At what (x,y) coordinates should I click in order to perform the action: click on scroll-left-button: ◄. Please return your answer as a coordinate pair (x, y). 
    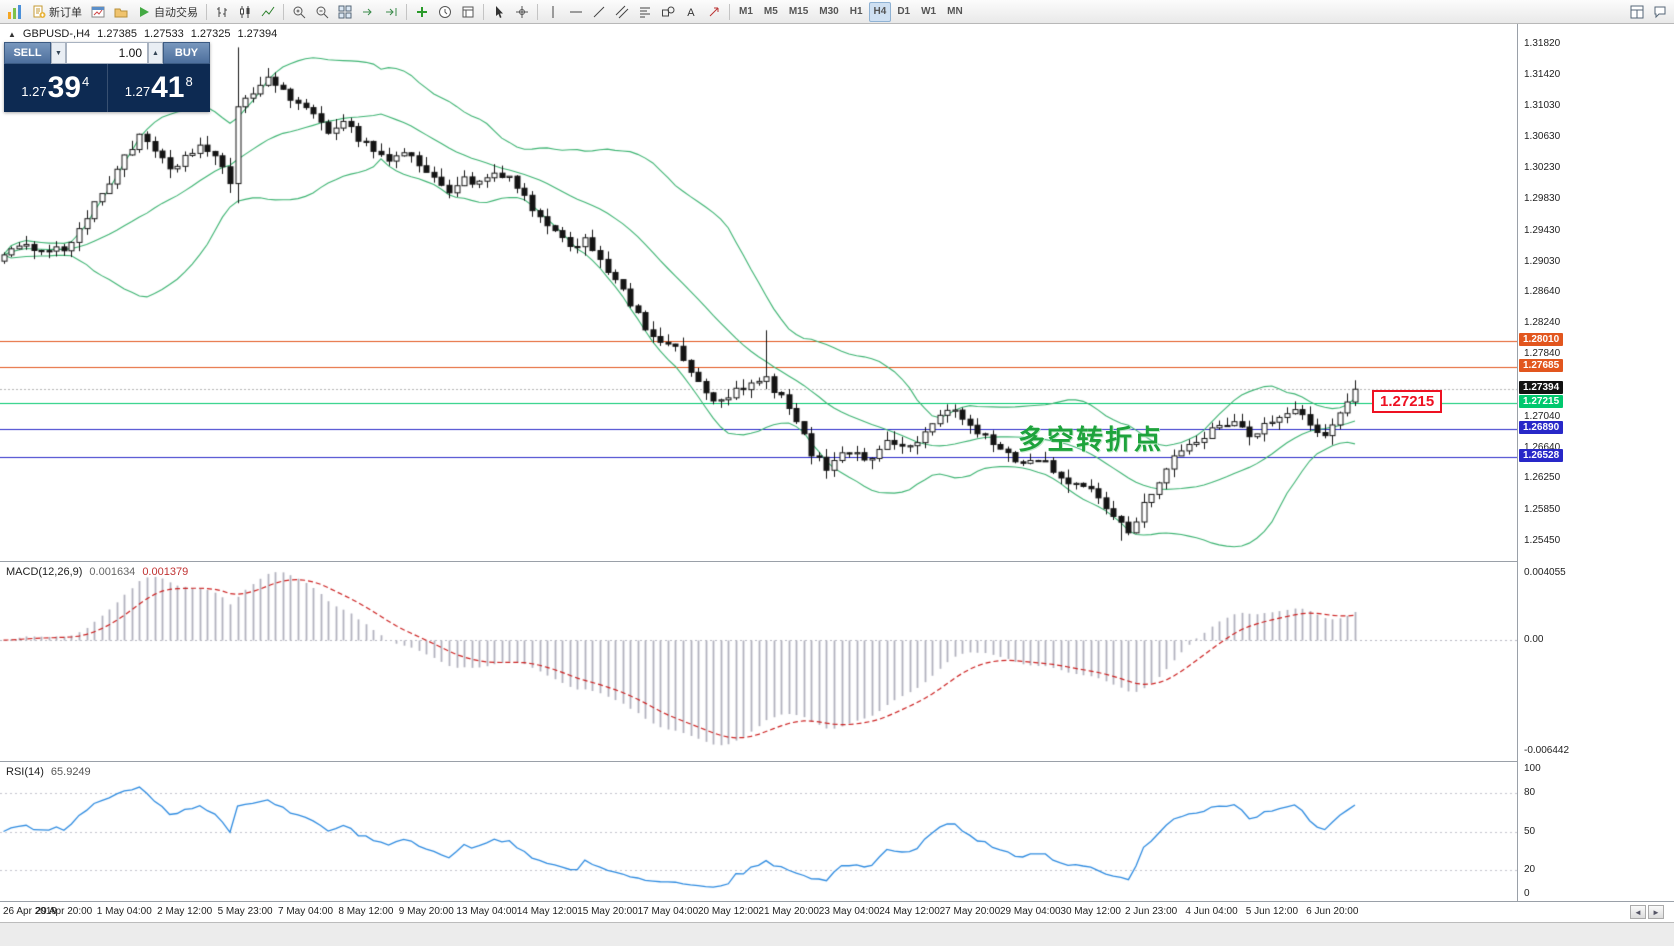
    Looking at the image, I should click on (1638, 912).